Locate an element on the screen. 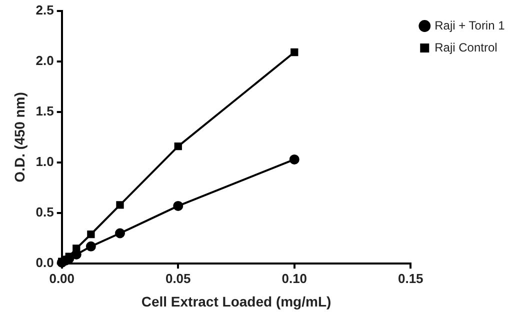  legend-label: Raji + Torin 1 is located at coordinates (470, 25).